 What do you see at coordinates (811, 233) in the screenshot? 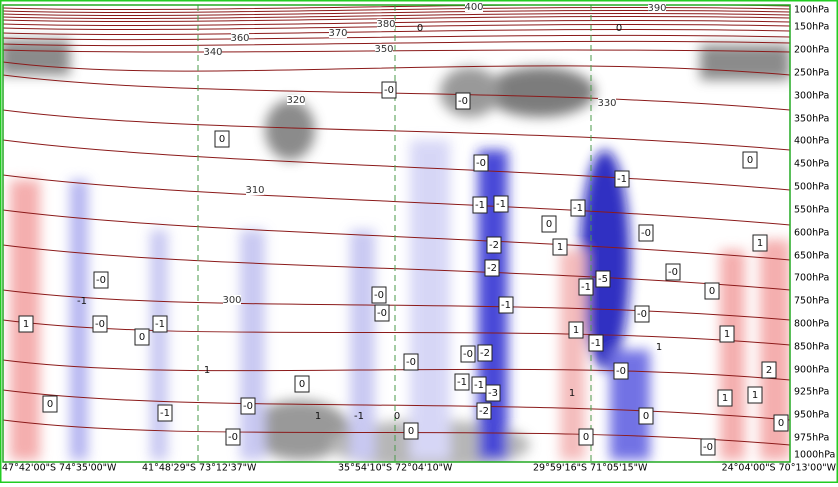
I see `y-axis-label: 600hPa` at bounding box center [811, 233].